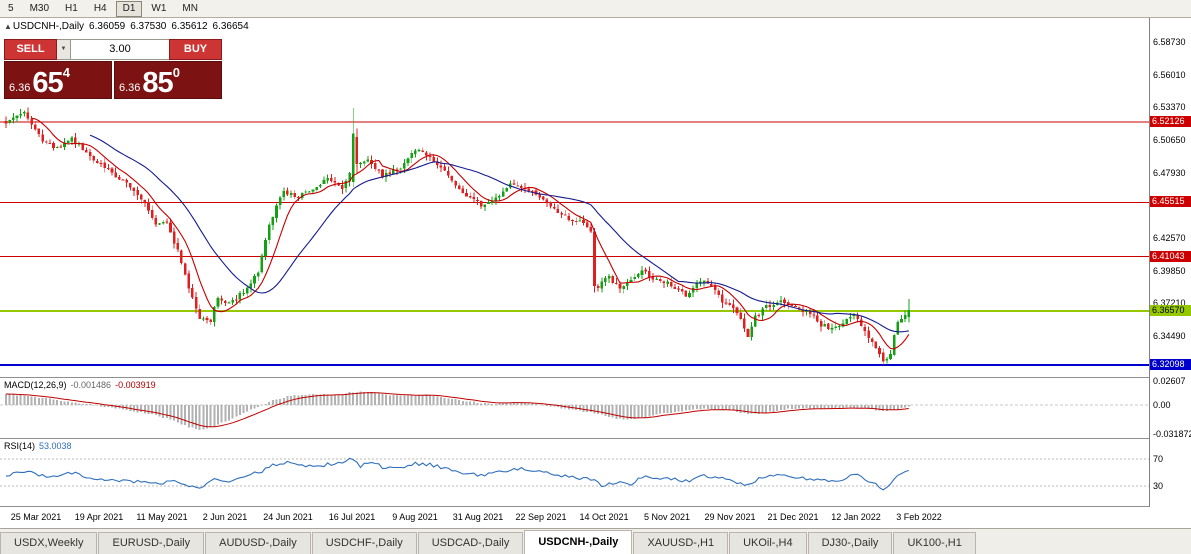  I want to click on timeframe-button-d1: D1, so click(129, 8).